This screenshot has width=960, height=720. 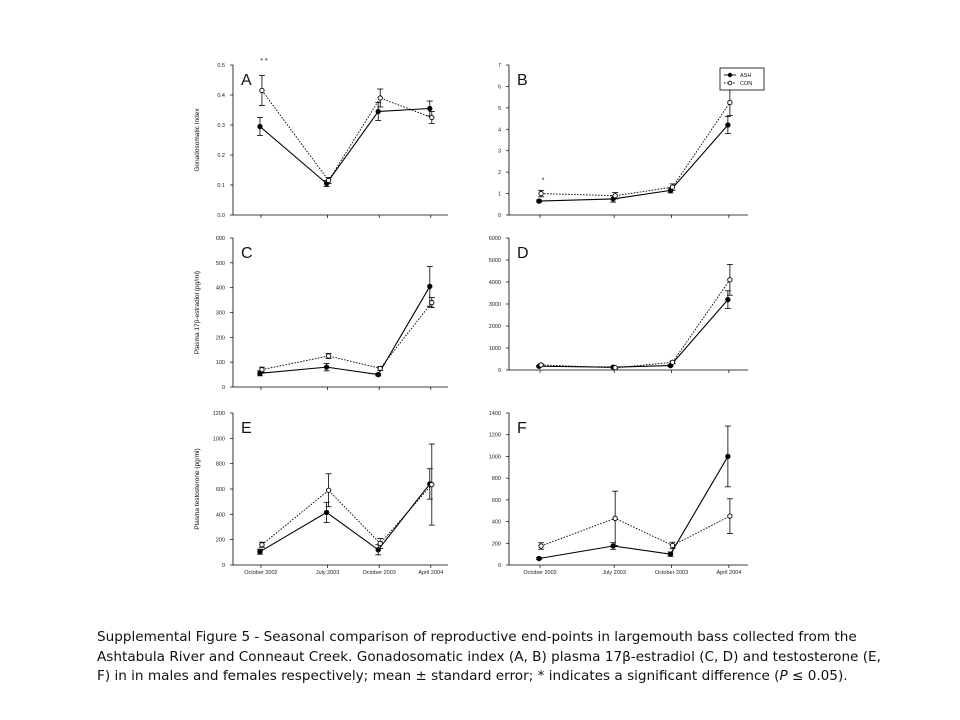 I want to click on panel-letter: B, so click(x=522, y=80).